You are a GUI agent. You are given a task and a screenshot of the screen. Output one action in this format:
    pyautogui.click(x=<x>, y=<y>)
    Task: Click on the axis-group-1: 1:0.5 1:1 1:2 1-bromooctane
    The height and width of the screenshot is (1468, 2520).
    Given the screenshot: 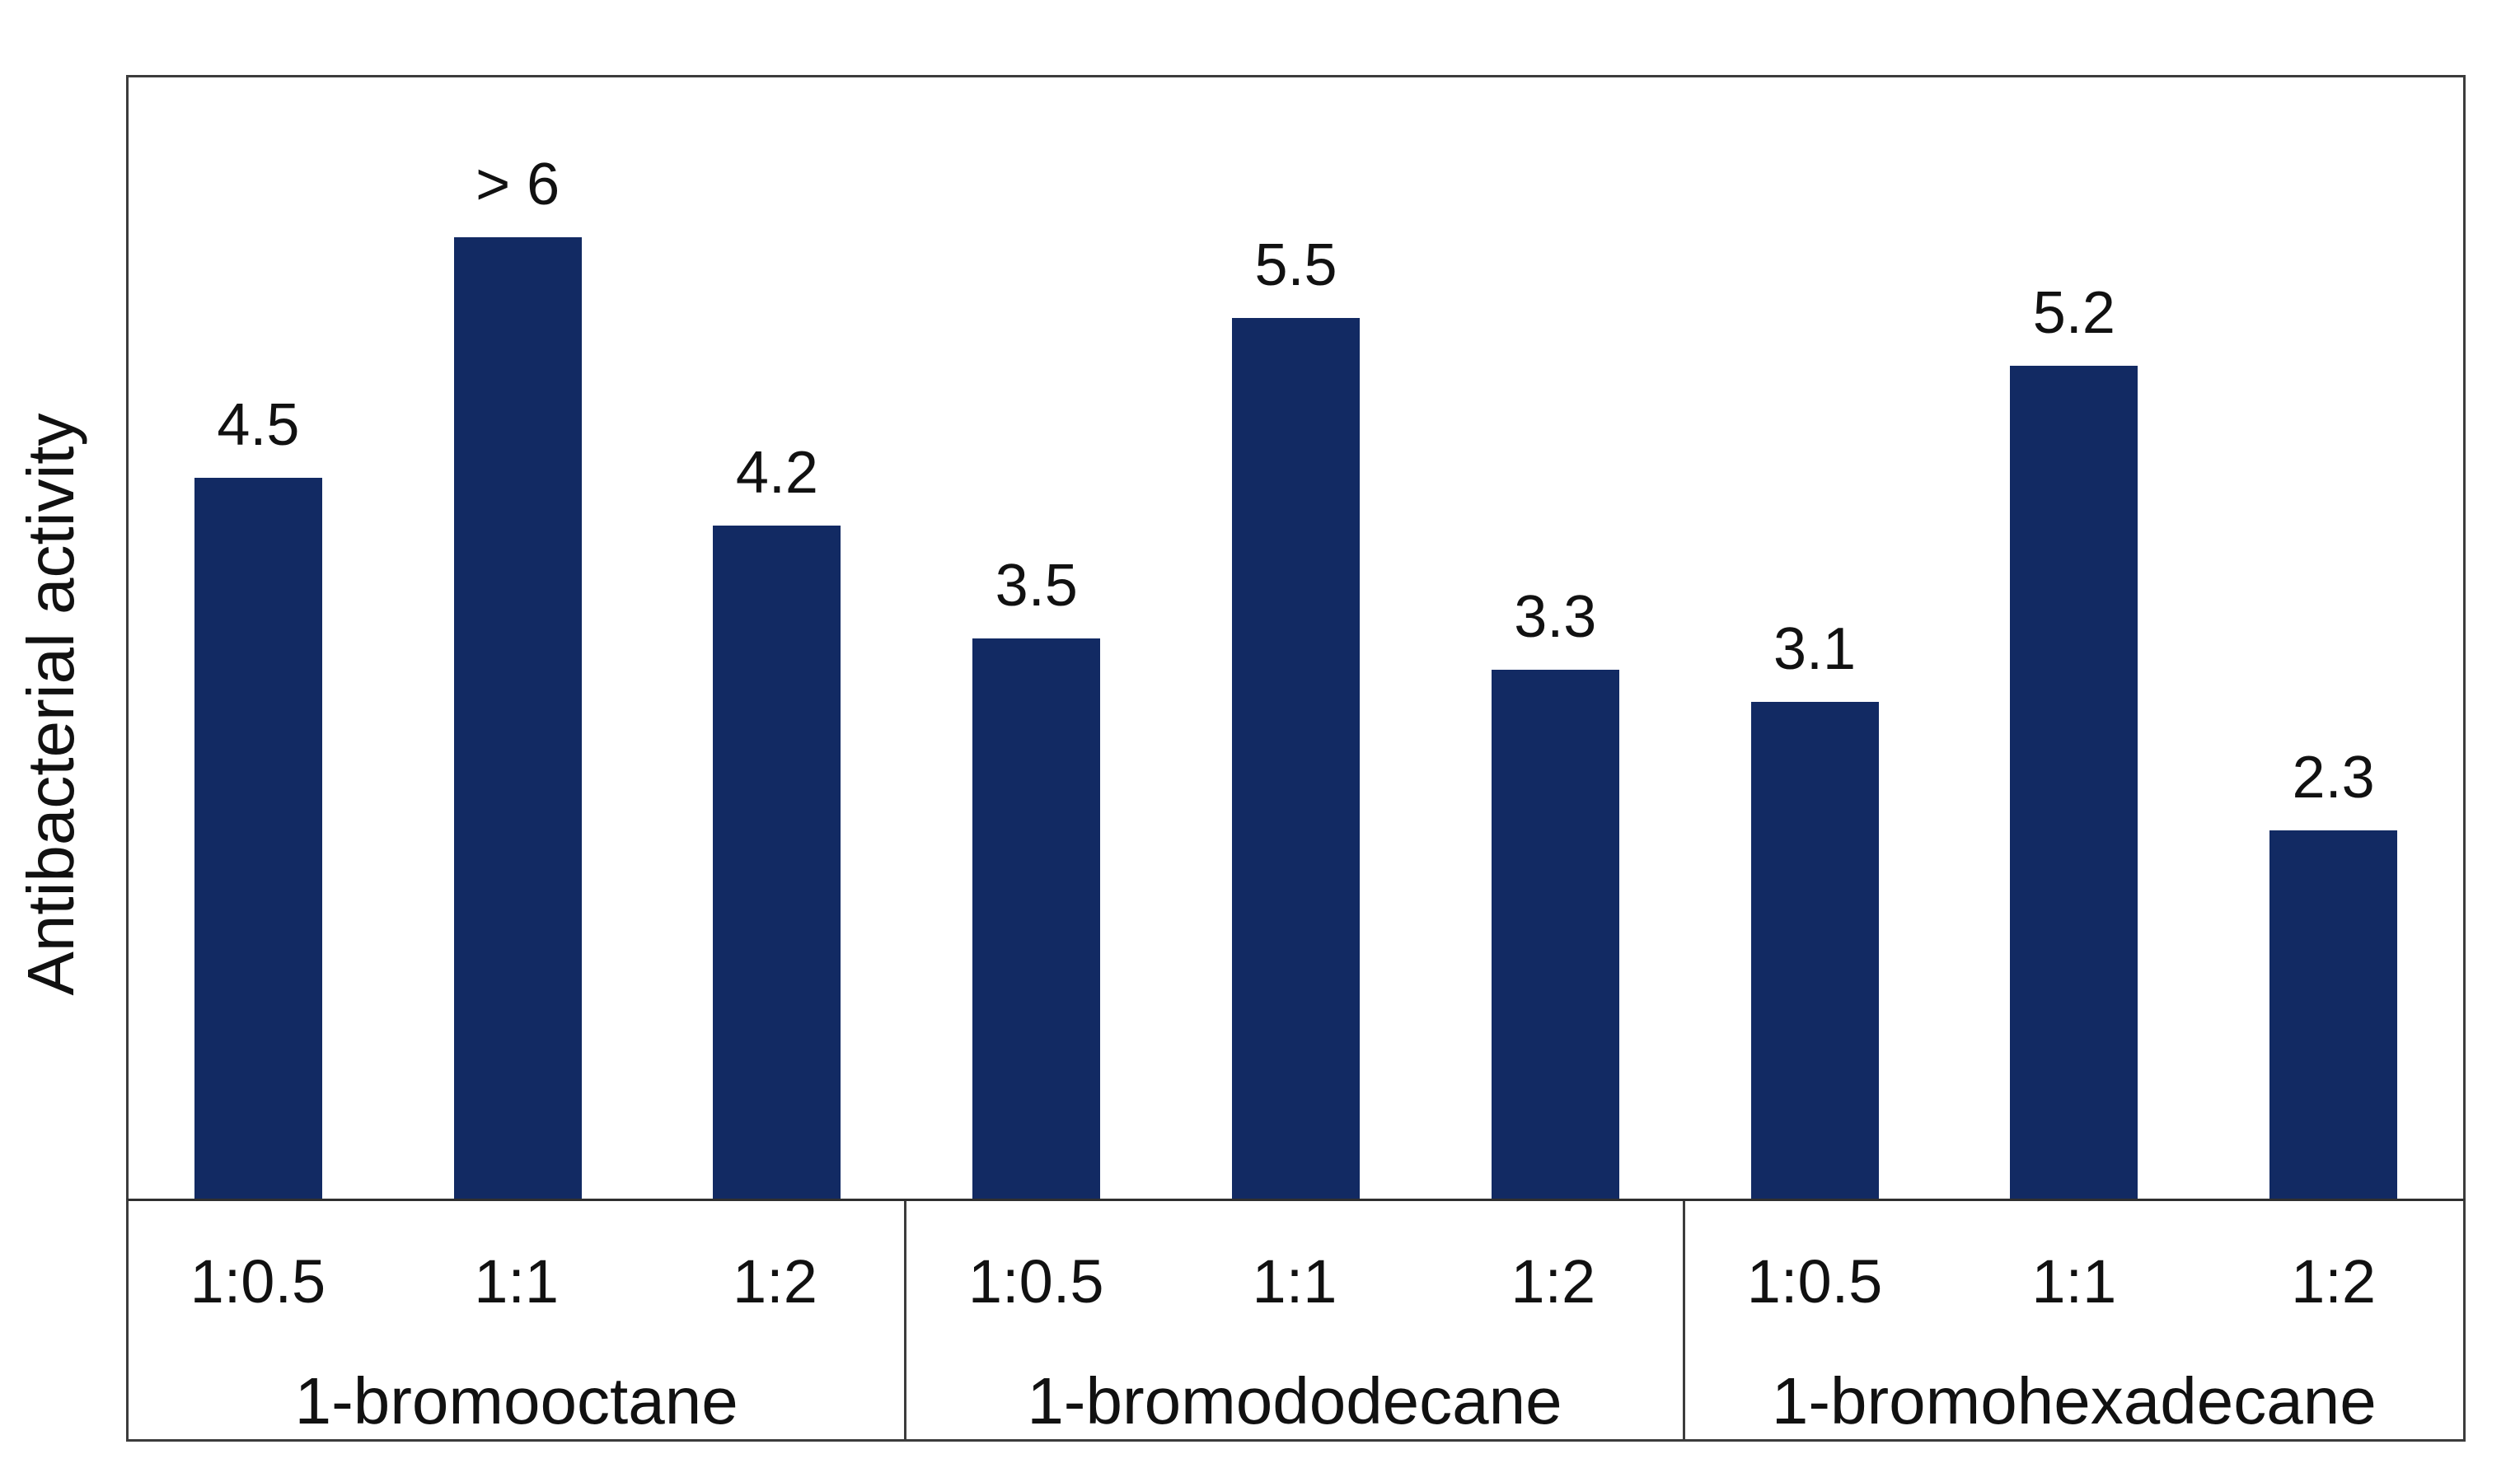 What is the action you would take?
    pyautogui.click(x=518, y=1320)
    